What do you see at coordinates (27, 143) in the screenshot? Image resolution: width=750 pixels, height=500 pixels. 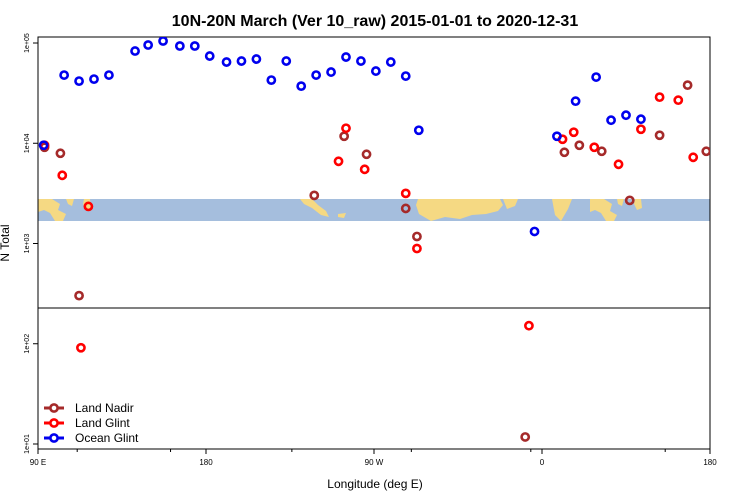 I see `y-tick-label: 1e+04` at bounding box center [27, 143].